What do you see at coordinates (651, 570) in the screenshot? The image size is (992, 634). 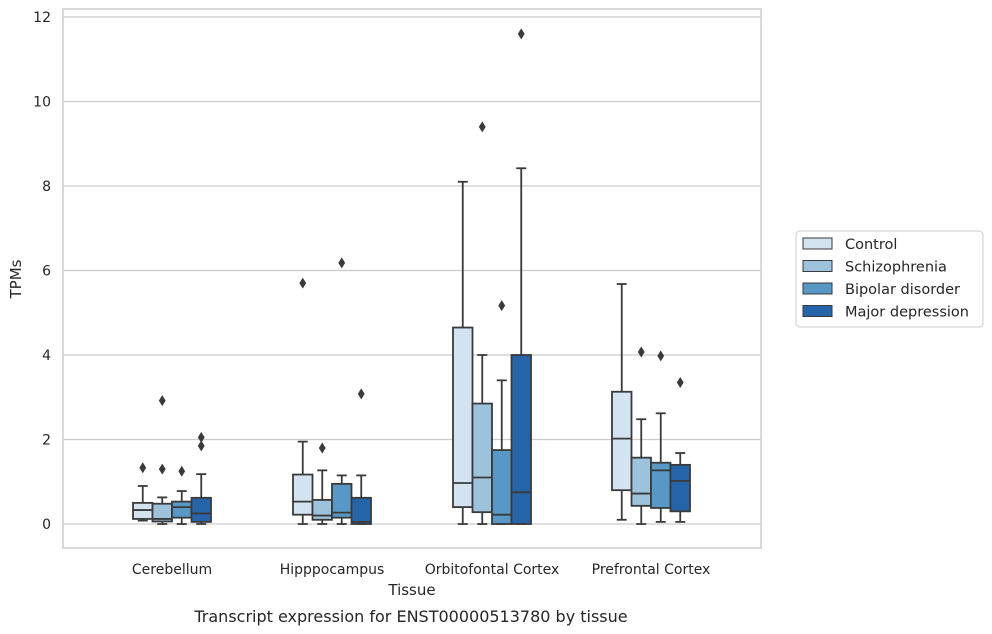 I see `x-tick-label: Prefrontal Cortex` at bounding box center [651, 570].